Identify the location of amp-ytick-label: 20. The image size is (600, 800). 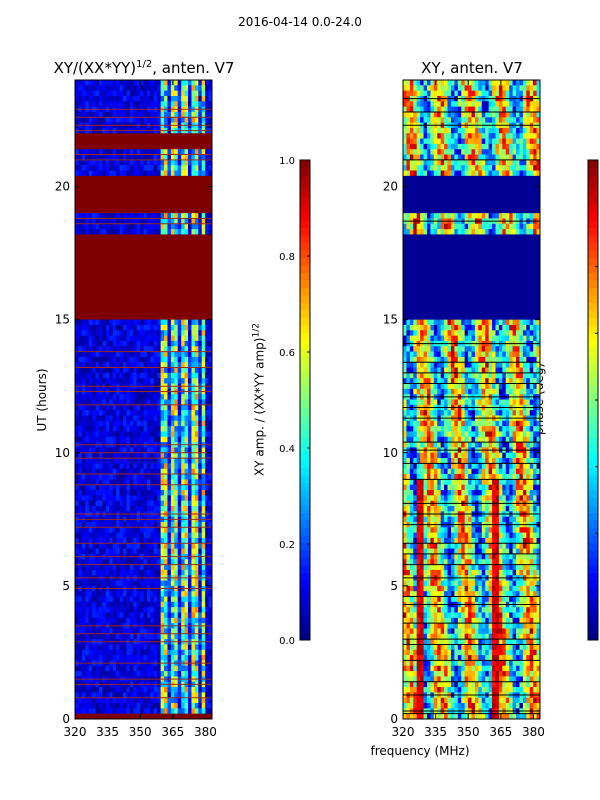
(62, 187).